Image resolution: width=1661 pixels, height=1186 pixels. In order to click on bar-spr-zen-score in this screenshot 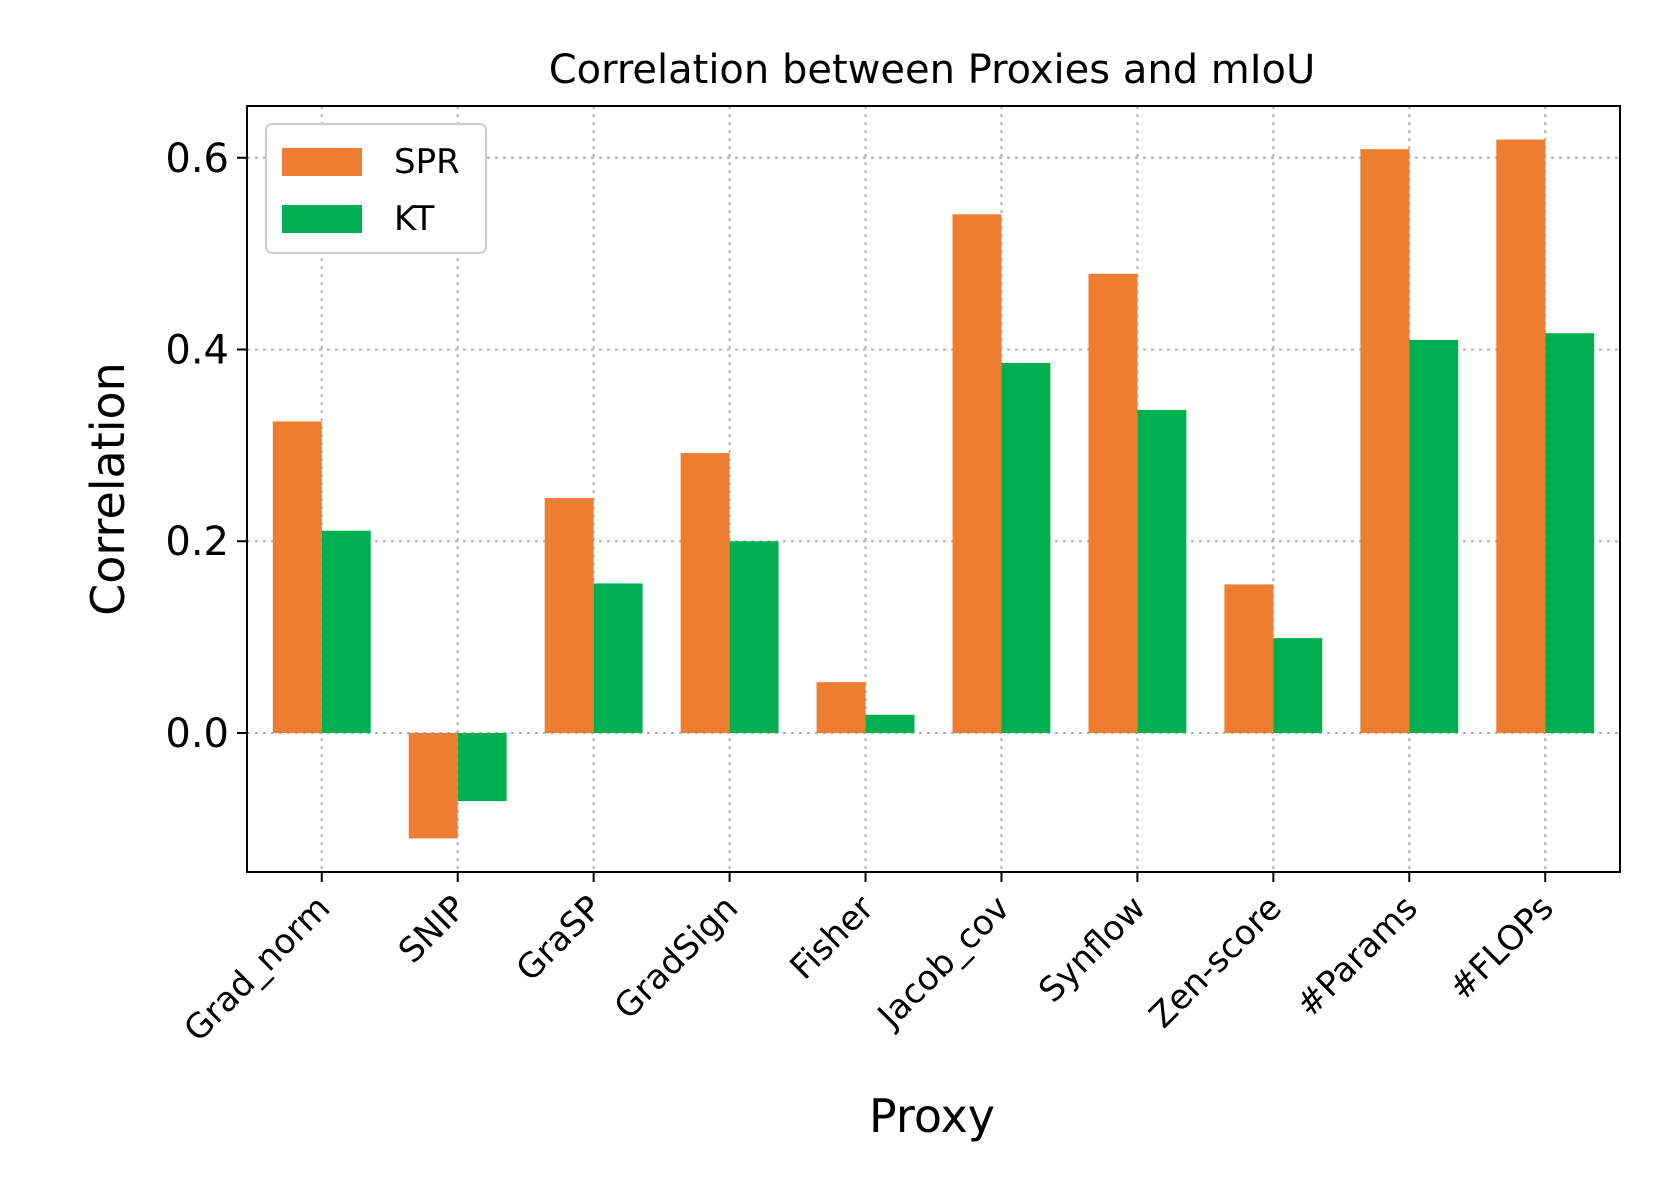, I will do `click(1249, 658)`.